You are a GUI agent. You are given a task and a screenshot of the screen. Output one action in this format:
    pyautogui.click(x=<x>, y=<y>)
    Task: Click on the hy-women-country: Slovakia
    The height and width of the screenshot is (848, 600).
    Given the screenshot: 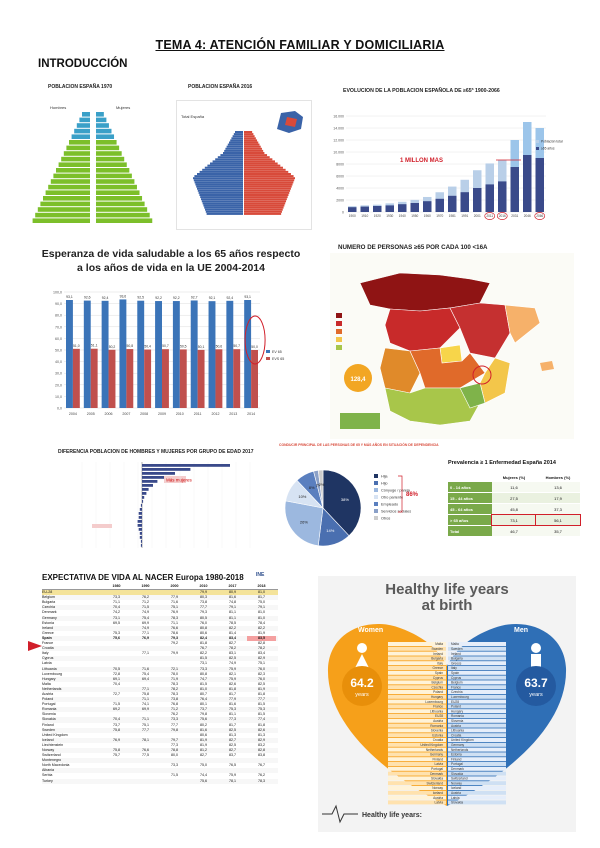 What is the action you would take?
    pyautogui.click(x=437, y=779)
    